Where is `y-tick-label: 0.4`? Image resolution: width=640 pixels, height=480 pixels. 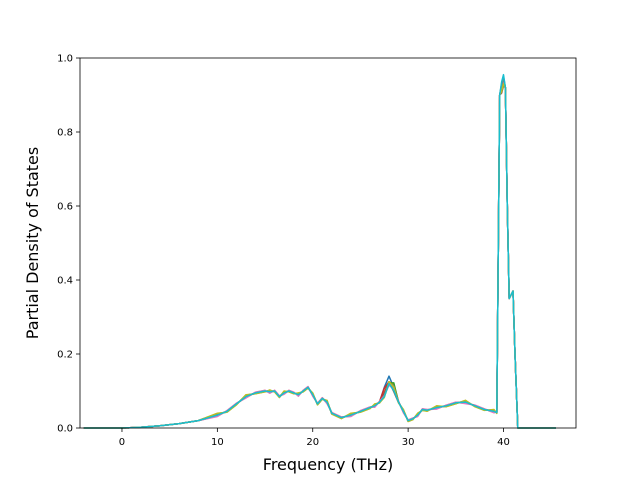 y-tick-label: 0.4 is located at coordinates (65, 281).